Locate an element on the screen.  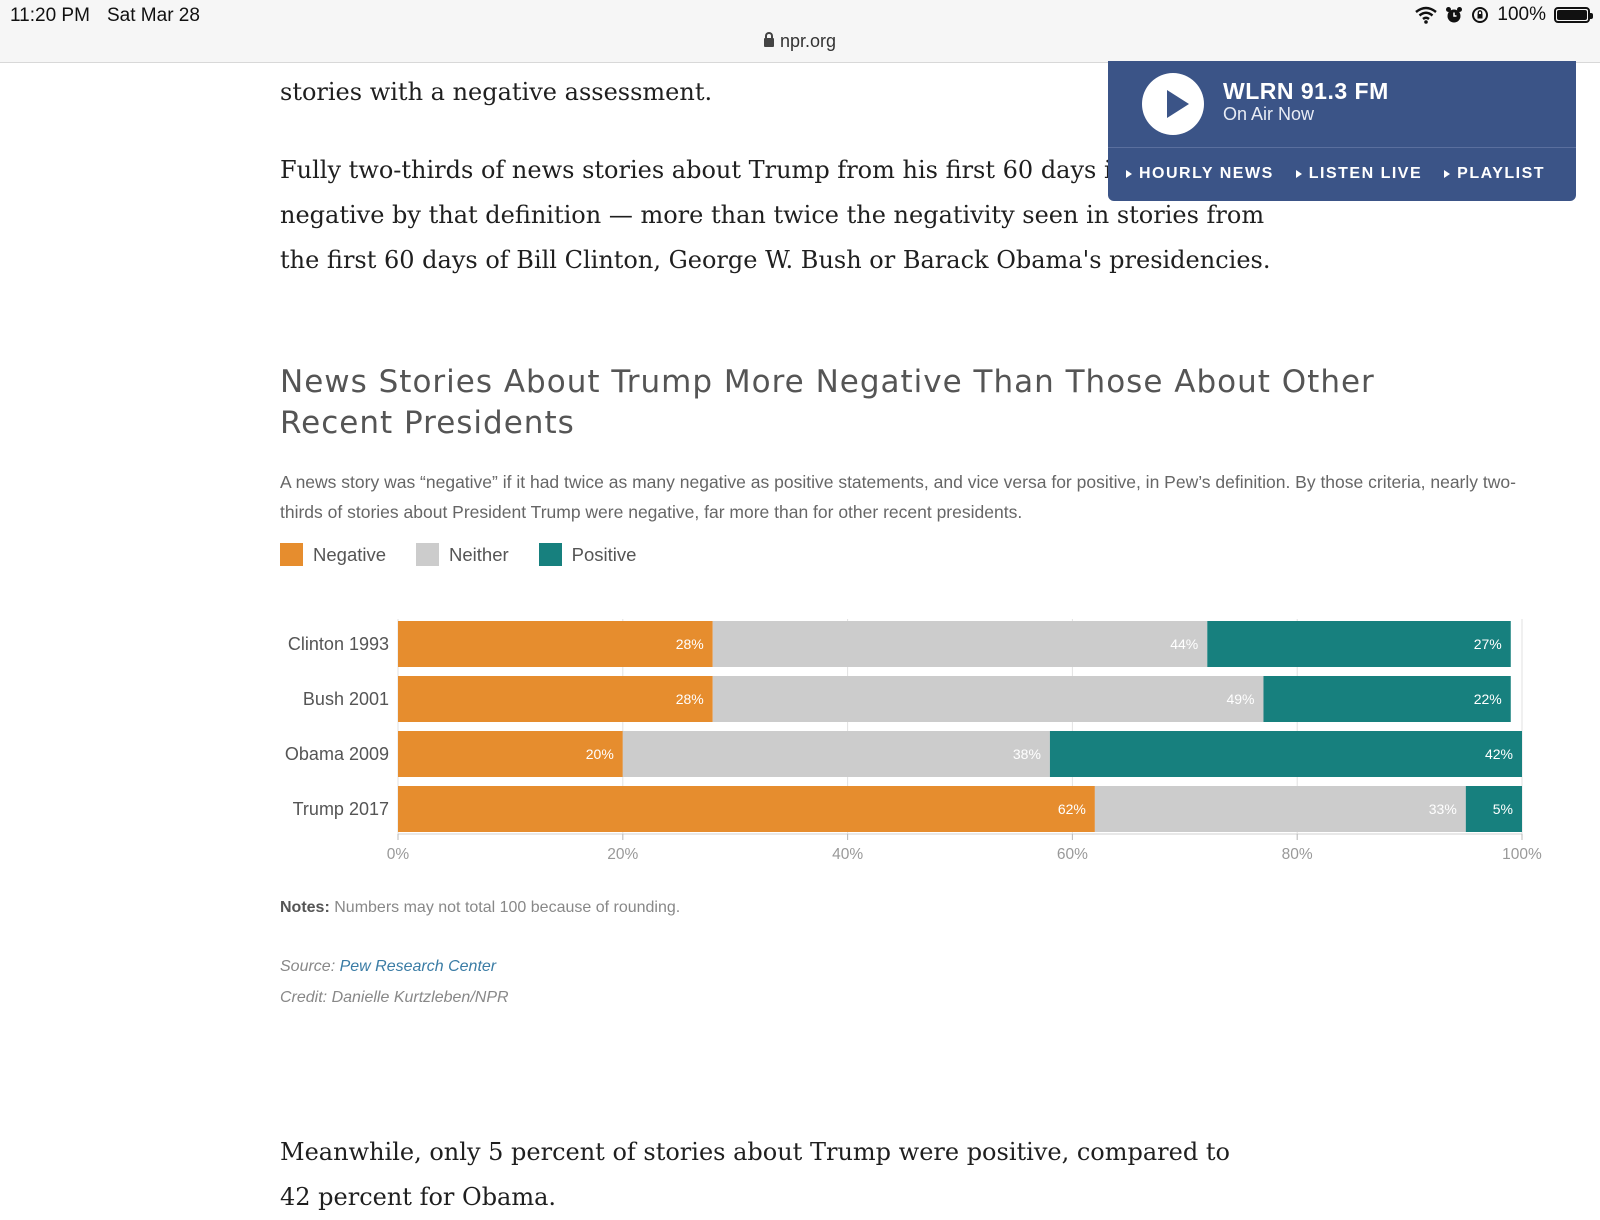
chart-source: Source: Pew Research Center is located at coordinates (388, 967).